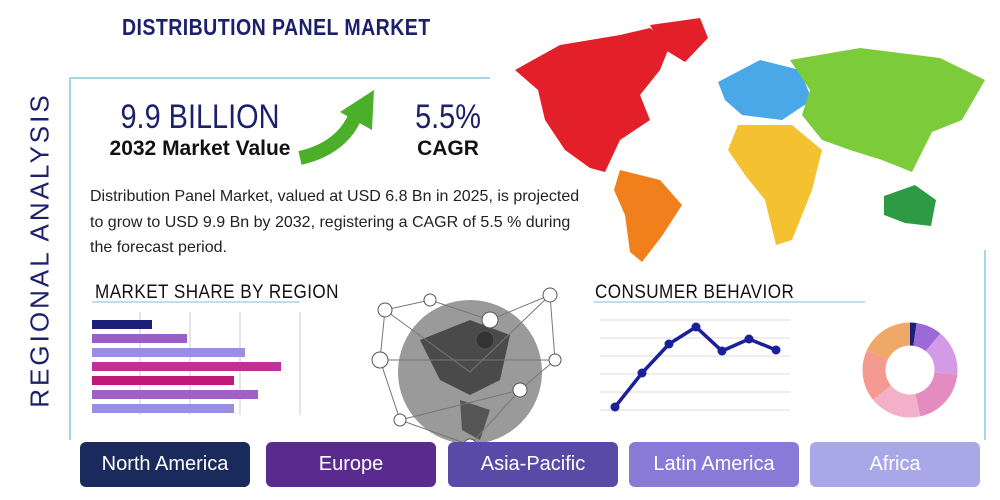 This screenshot has height=500, width=1000. I want to click on mini-bars, so click(186, 366).